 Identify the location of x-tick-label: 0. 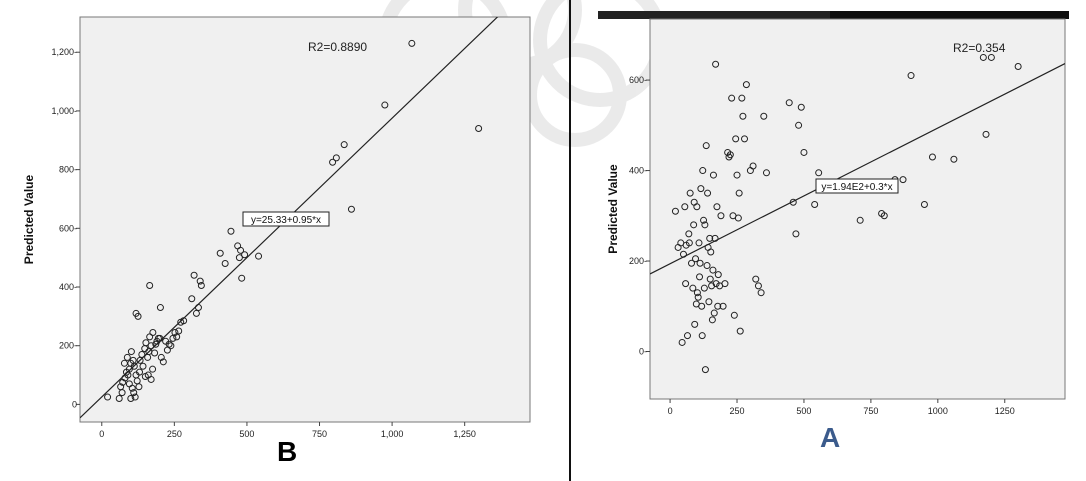
(101, 434).